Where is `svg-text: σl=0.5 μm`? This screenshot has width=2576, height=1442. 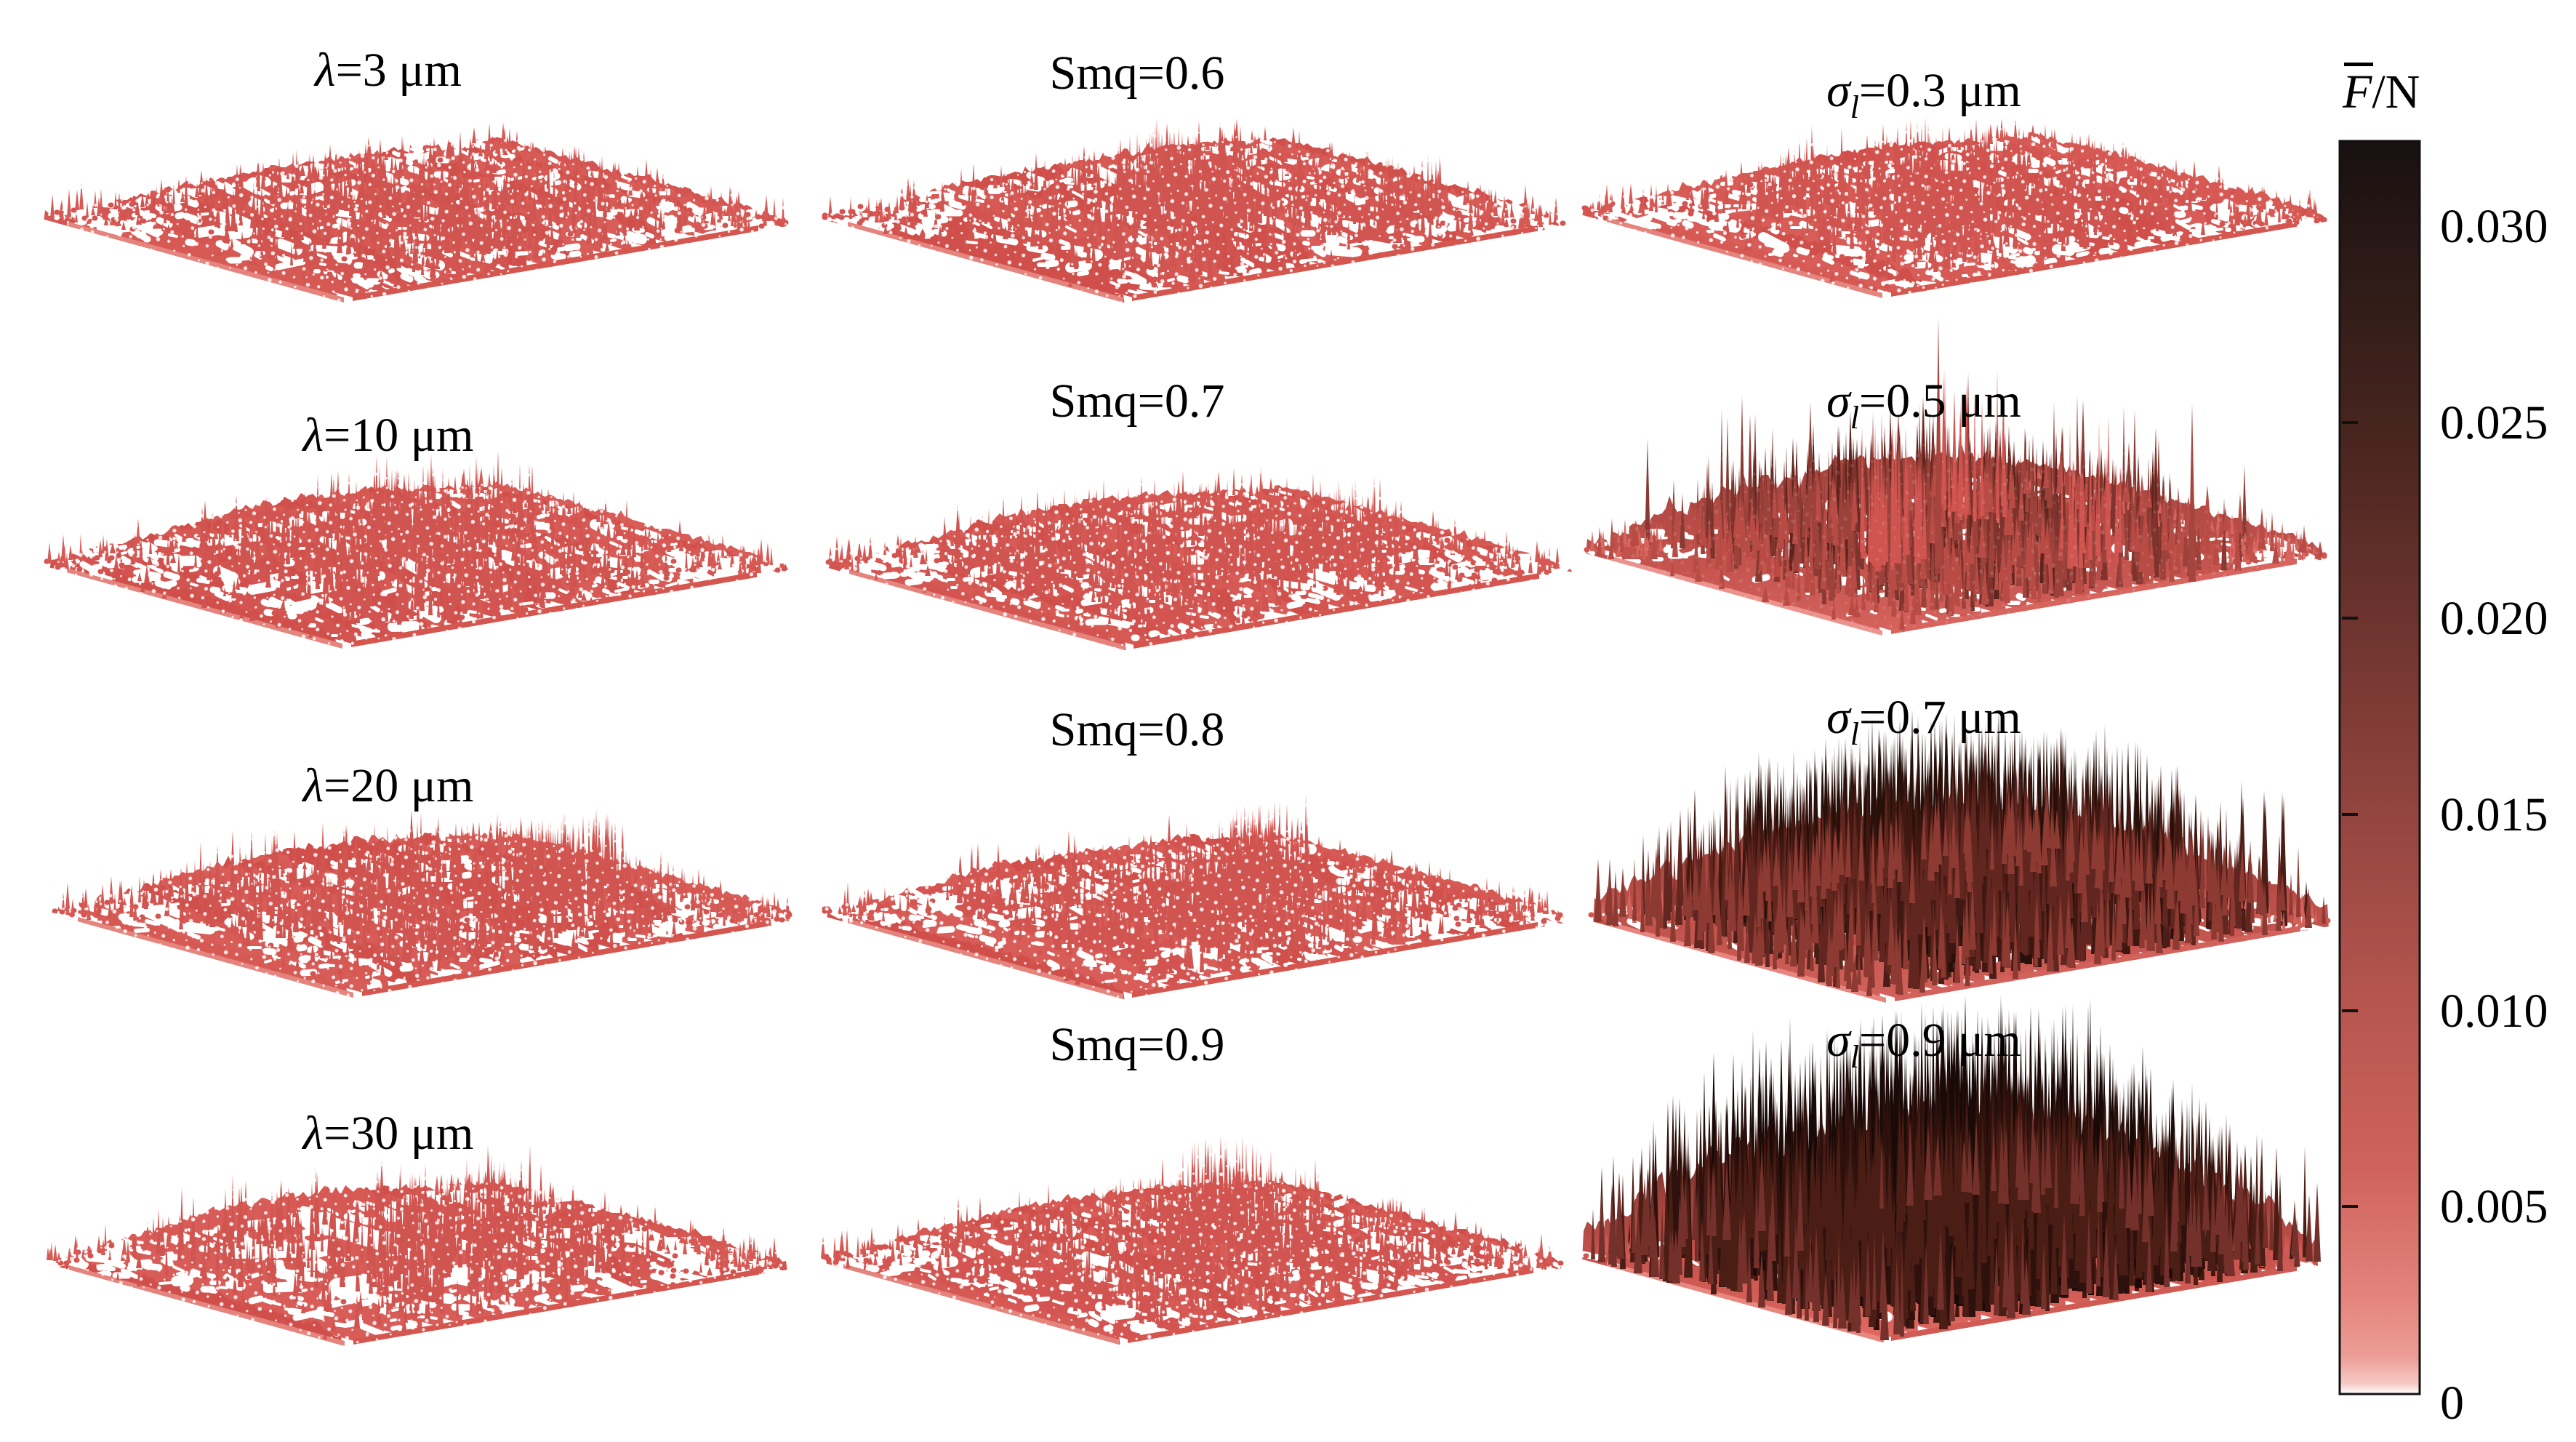 svg-text: σl=0.5 μm is located at coordinates (1924, 405).